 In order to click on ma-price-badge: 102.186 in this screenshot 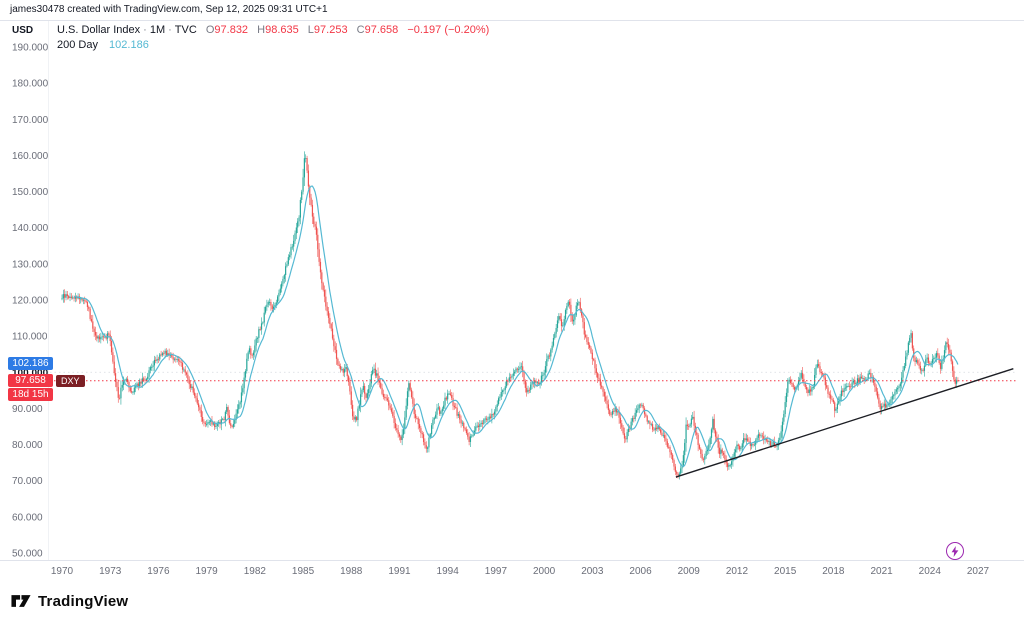, I will do `click(30, 364)`.